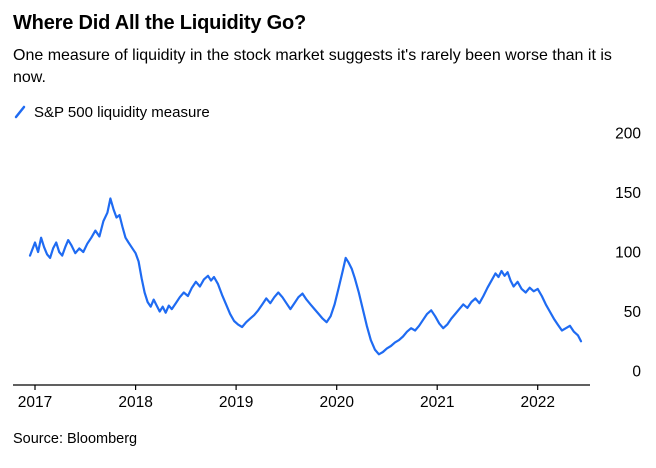  Describe the element at coordinates (628, 193) in the screenshot. I see `y-tick-label: 150` at that location.